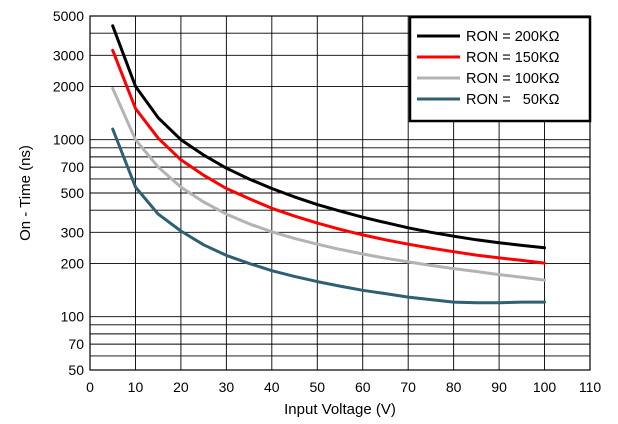  I want to click on y-tick-label: 3000, so click(68, 55).